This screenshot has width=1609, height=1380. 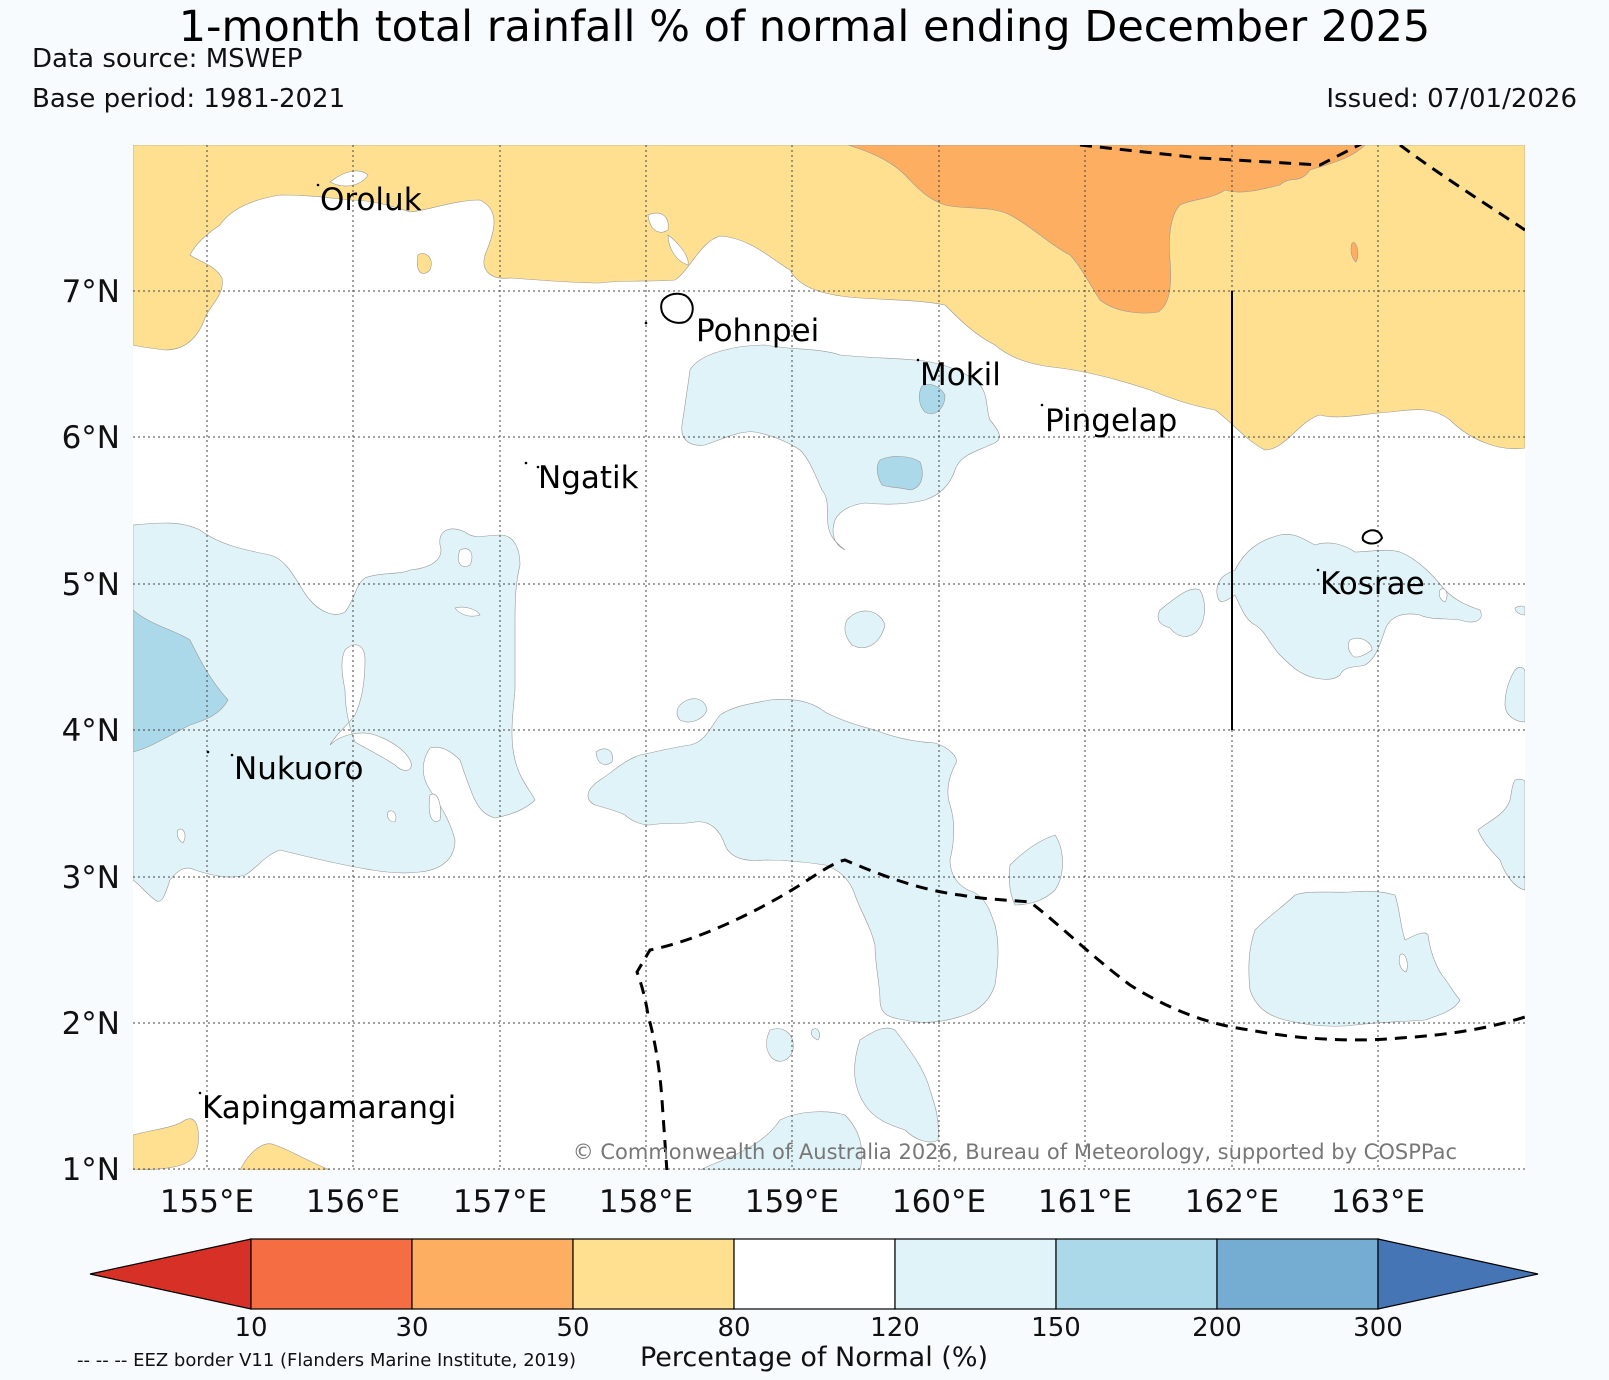 What do you see at coordinates (939, 1202) in the screenshot?
I see `lon-label: 160°E` at bounding box center [939, 1202].